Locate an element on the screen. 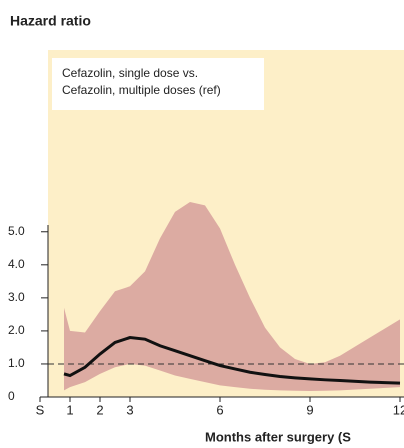  y-tick-label: 2.0 is located at coordinates (16, 330).